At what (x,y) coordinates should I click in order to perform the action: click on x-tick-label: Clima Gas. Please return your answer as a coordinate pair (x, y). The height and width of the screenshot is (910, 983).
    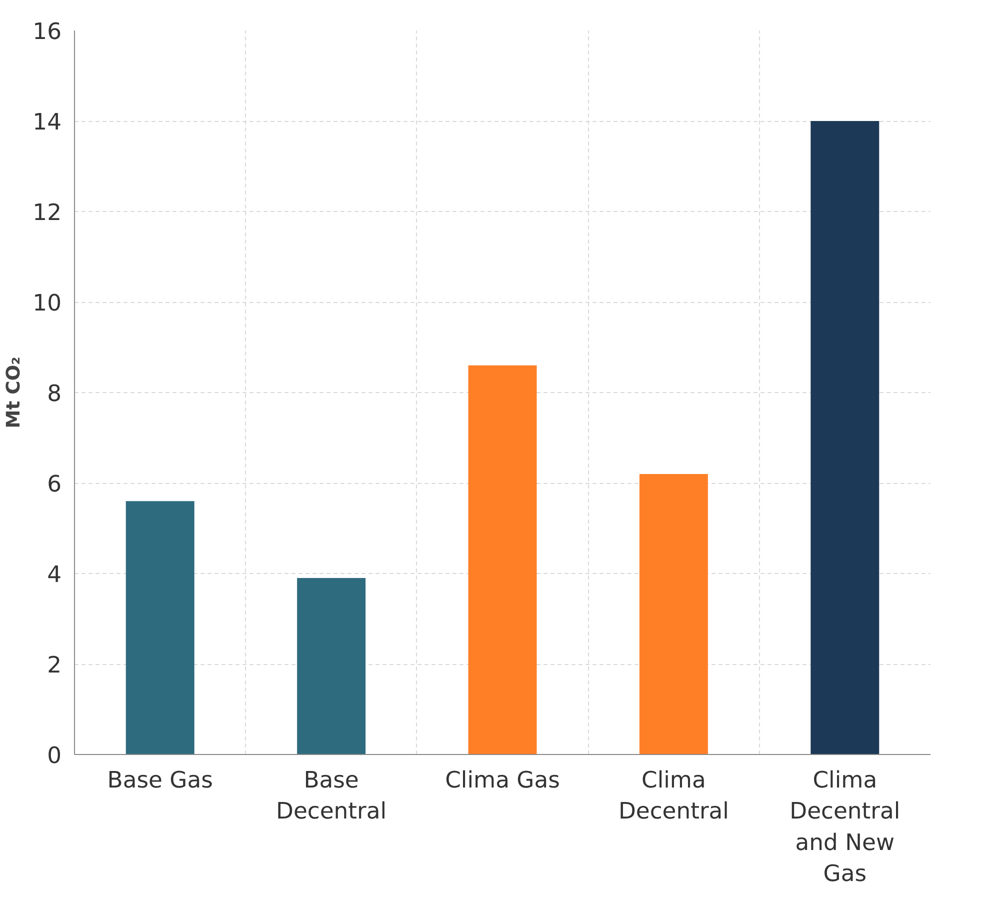
    Looking at the image, I should click on (502, 781).